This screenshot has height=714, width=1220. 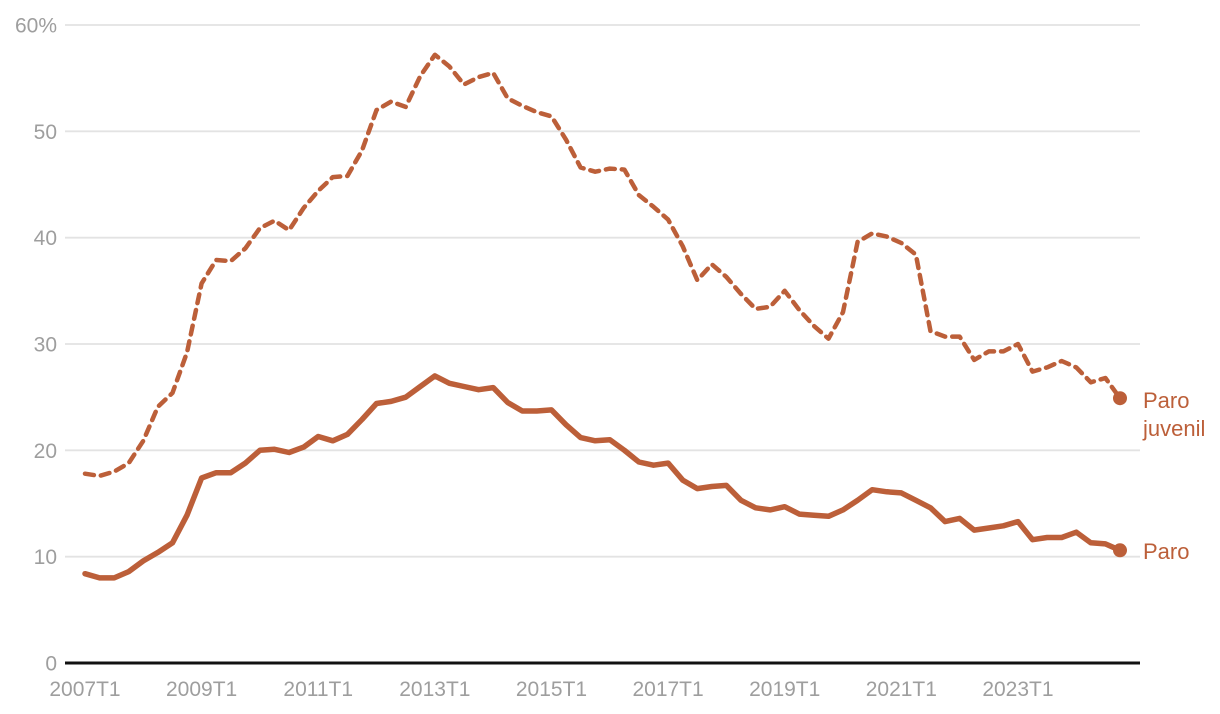 What do you see at coordinates (45, 345) in the screenshot?
I see `y-axis-label: 30` at bounding box center [45, 345].